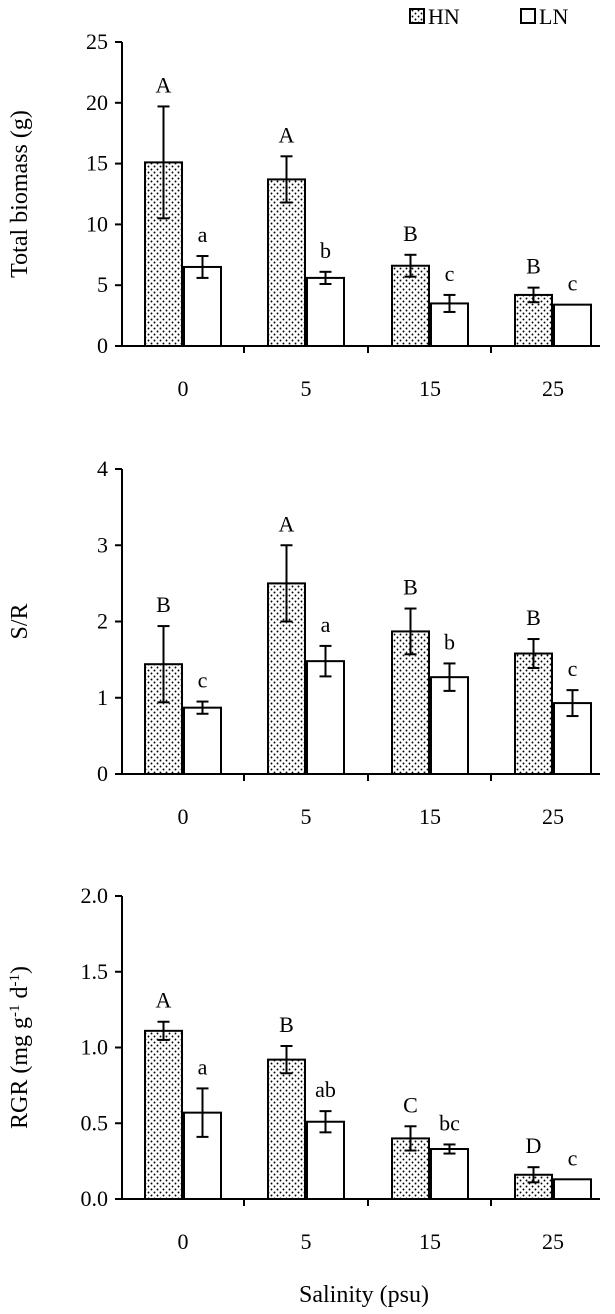  Describe the element at coordinates (102, 284) in the screenshot. I see `panel0-y-tick-label-5: 5` at that location.